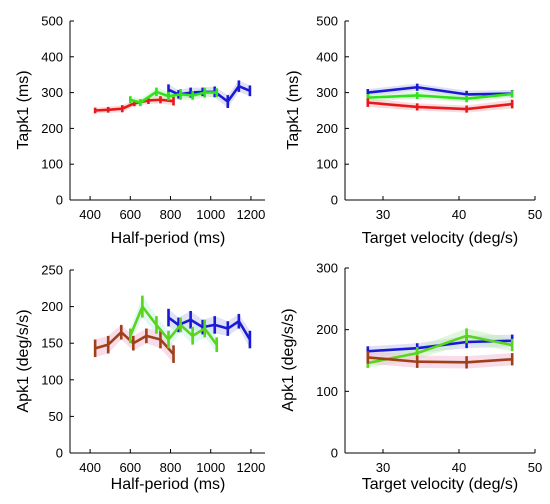  I want to click on y-tick-label: 150, so click(52, 343).